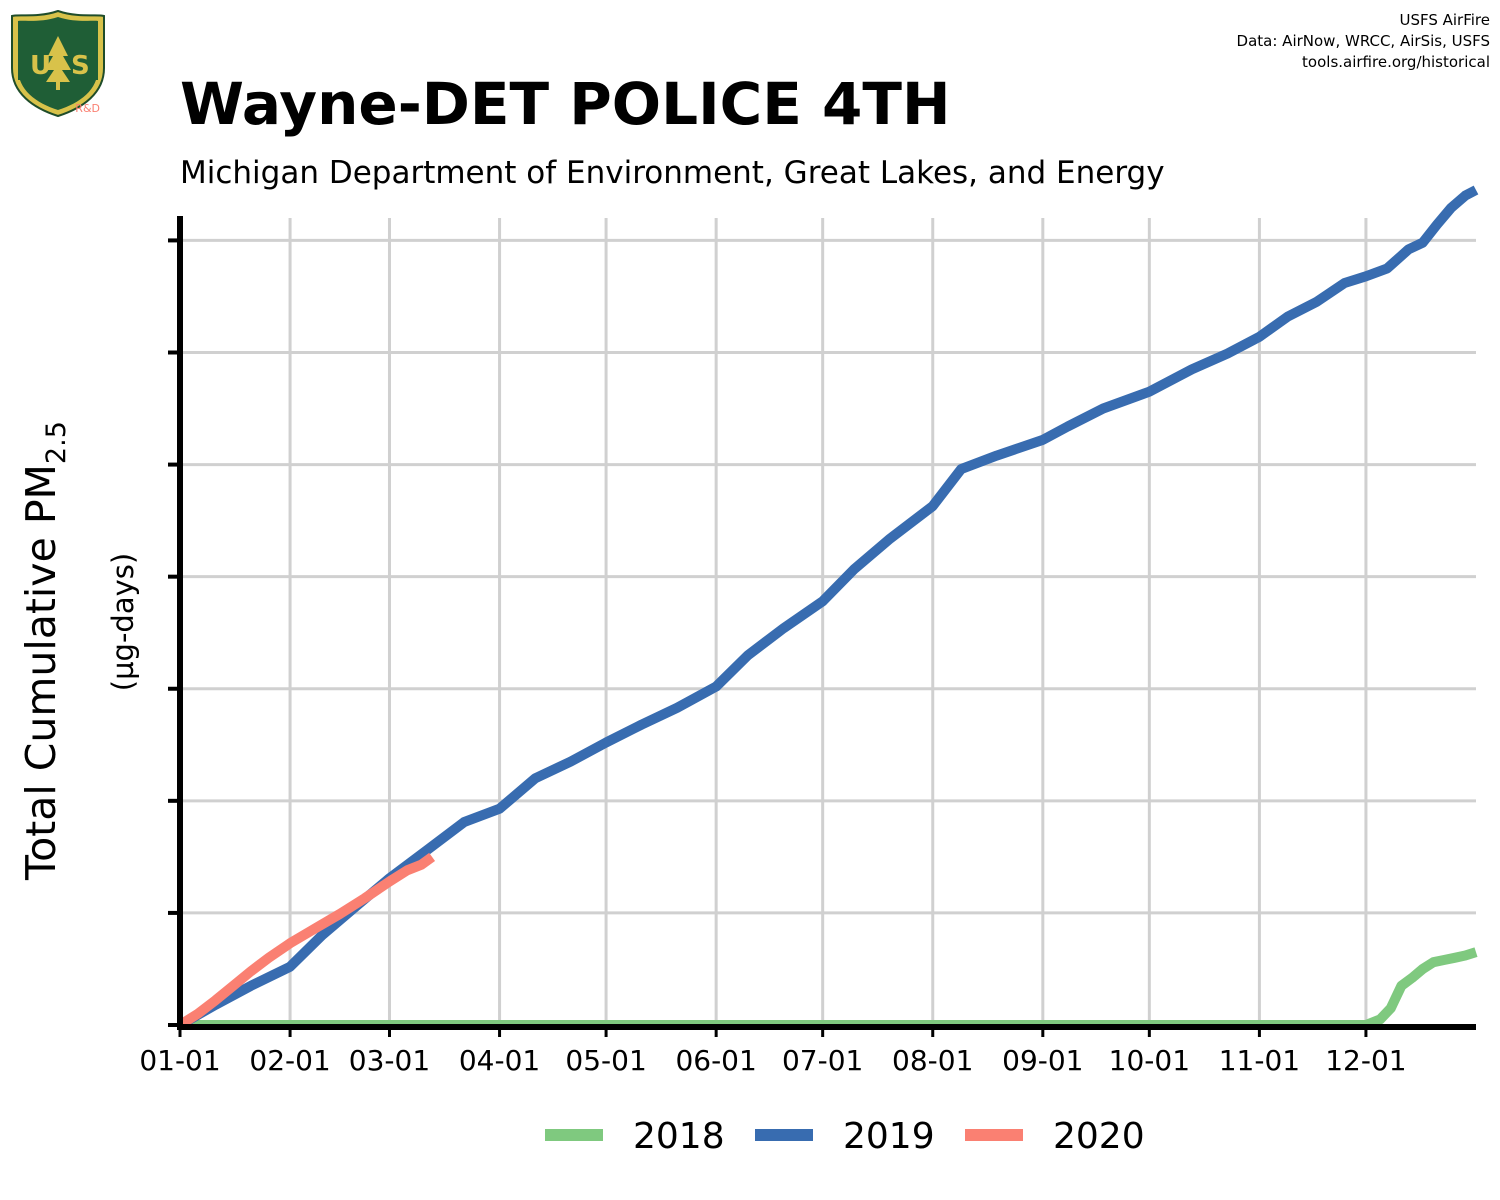 Image resolution: width=1500 pixels, height=1200 pixels. Describe the element at coordinates (679, 1136) in the screenshot. I see `legend-label-2018: 2018` at that location.